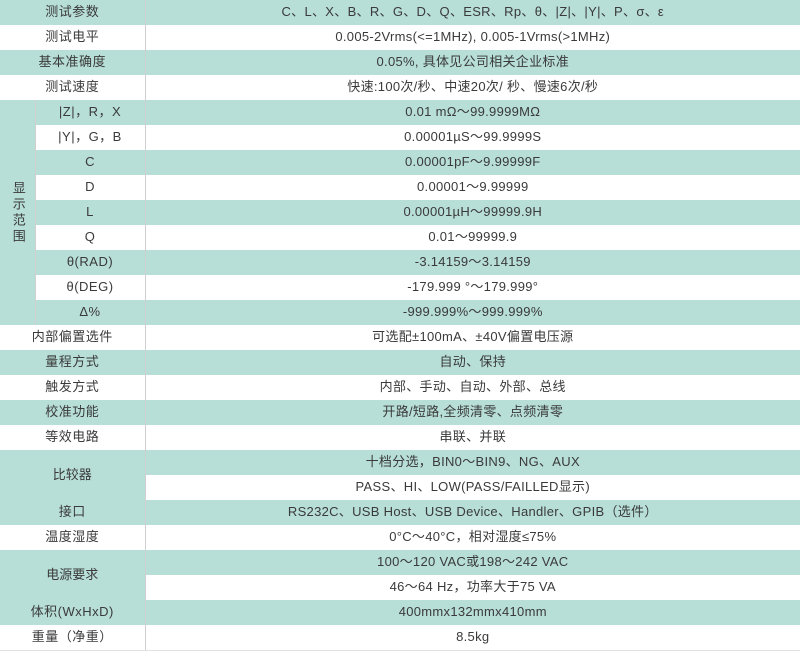  Describe the element at coordinates (73, 87) in the screenshot. I see `row-label: 测试速度` at that location.